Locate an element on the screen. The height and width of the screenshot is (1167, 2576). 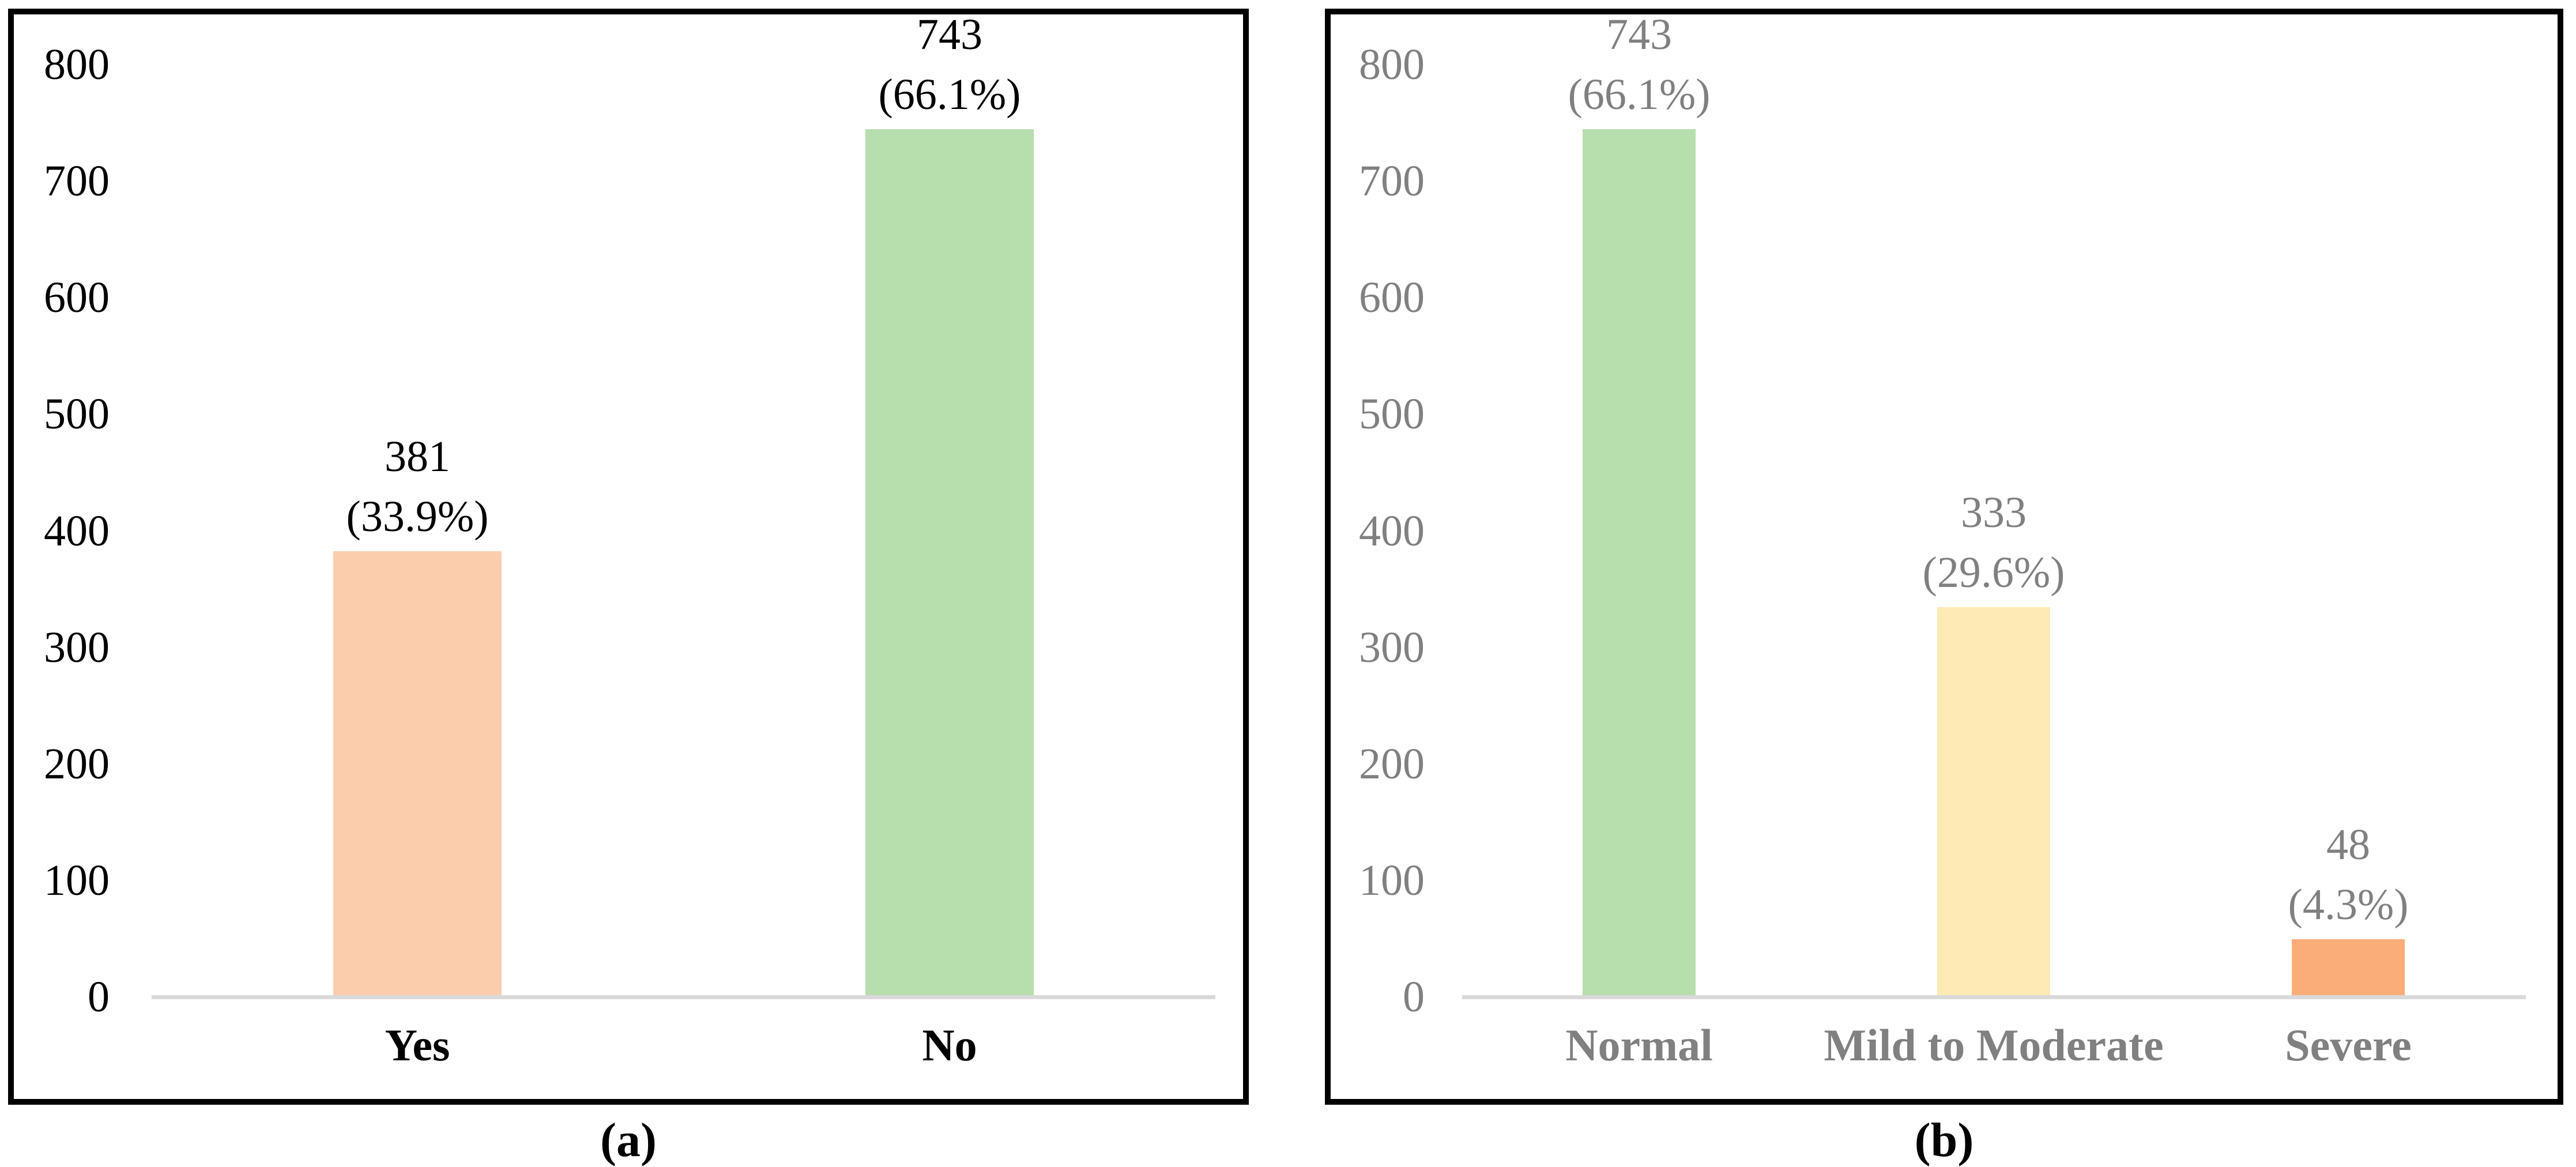
x-category-label-severe: Severe is located at coordinates (2348, 1045).